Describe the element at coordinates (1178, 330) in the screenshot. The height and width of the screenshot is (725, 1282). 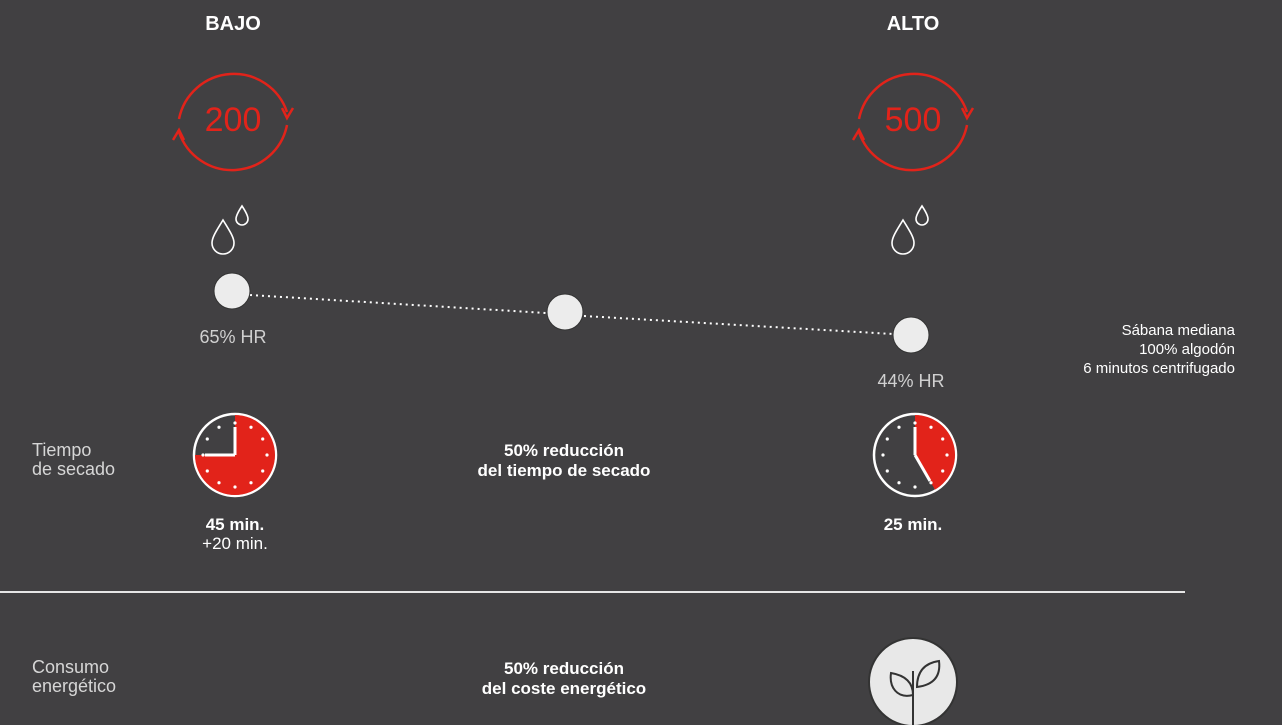
I see `info-line-1: Sábana mediana` at that location.